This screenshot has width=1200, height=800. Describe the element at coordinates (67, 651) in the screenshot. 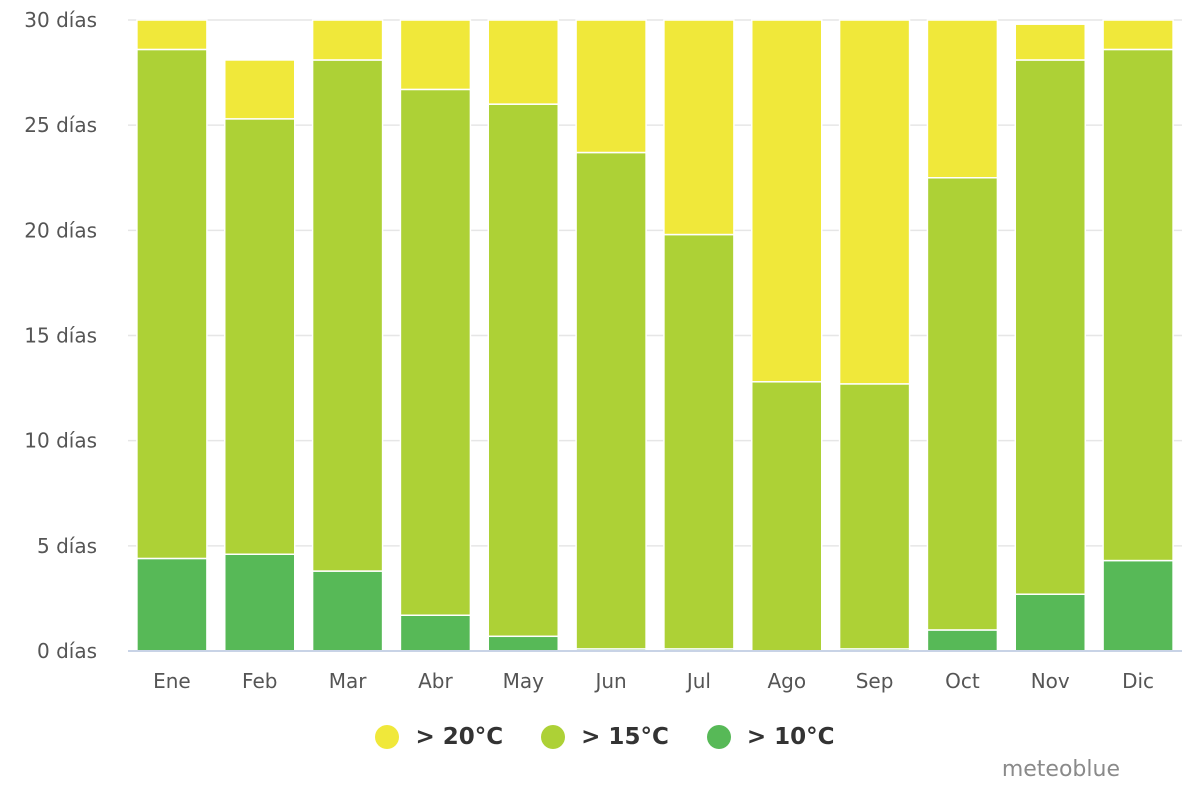

I see `y-tick-label: 0 días` at that location.